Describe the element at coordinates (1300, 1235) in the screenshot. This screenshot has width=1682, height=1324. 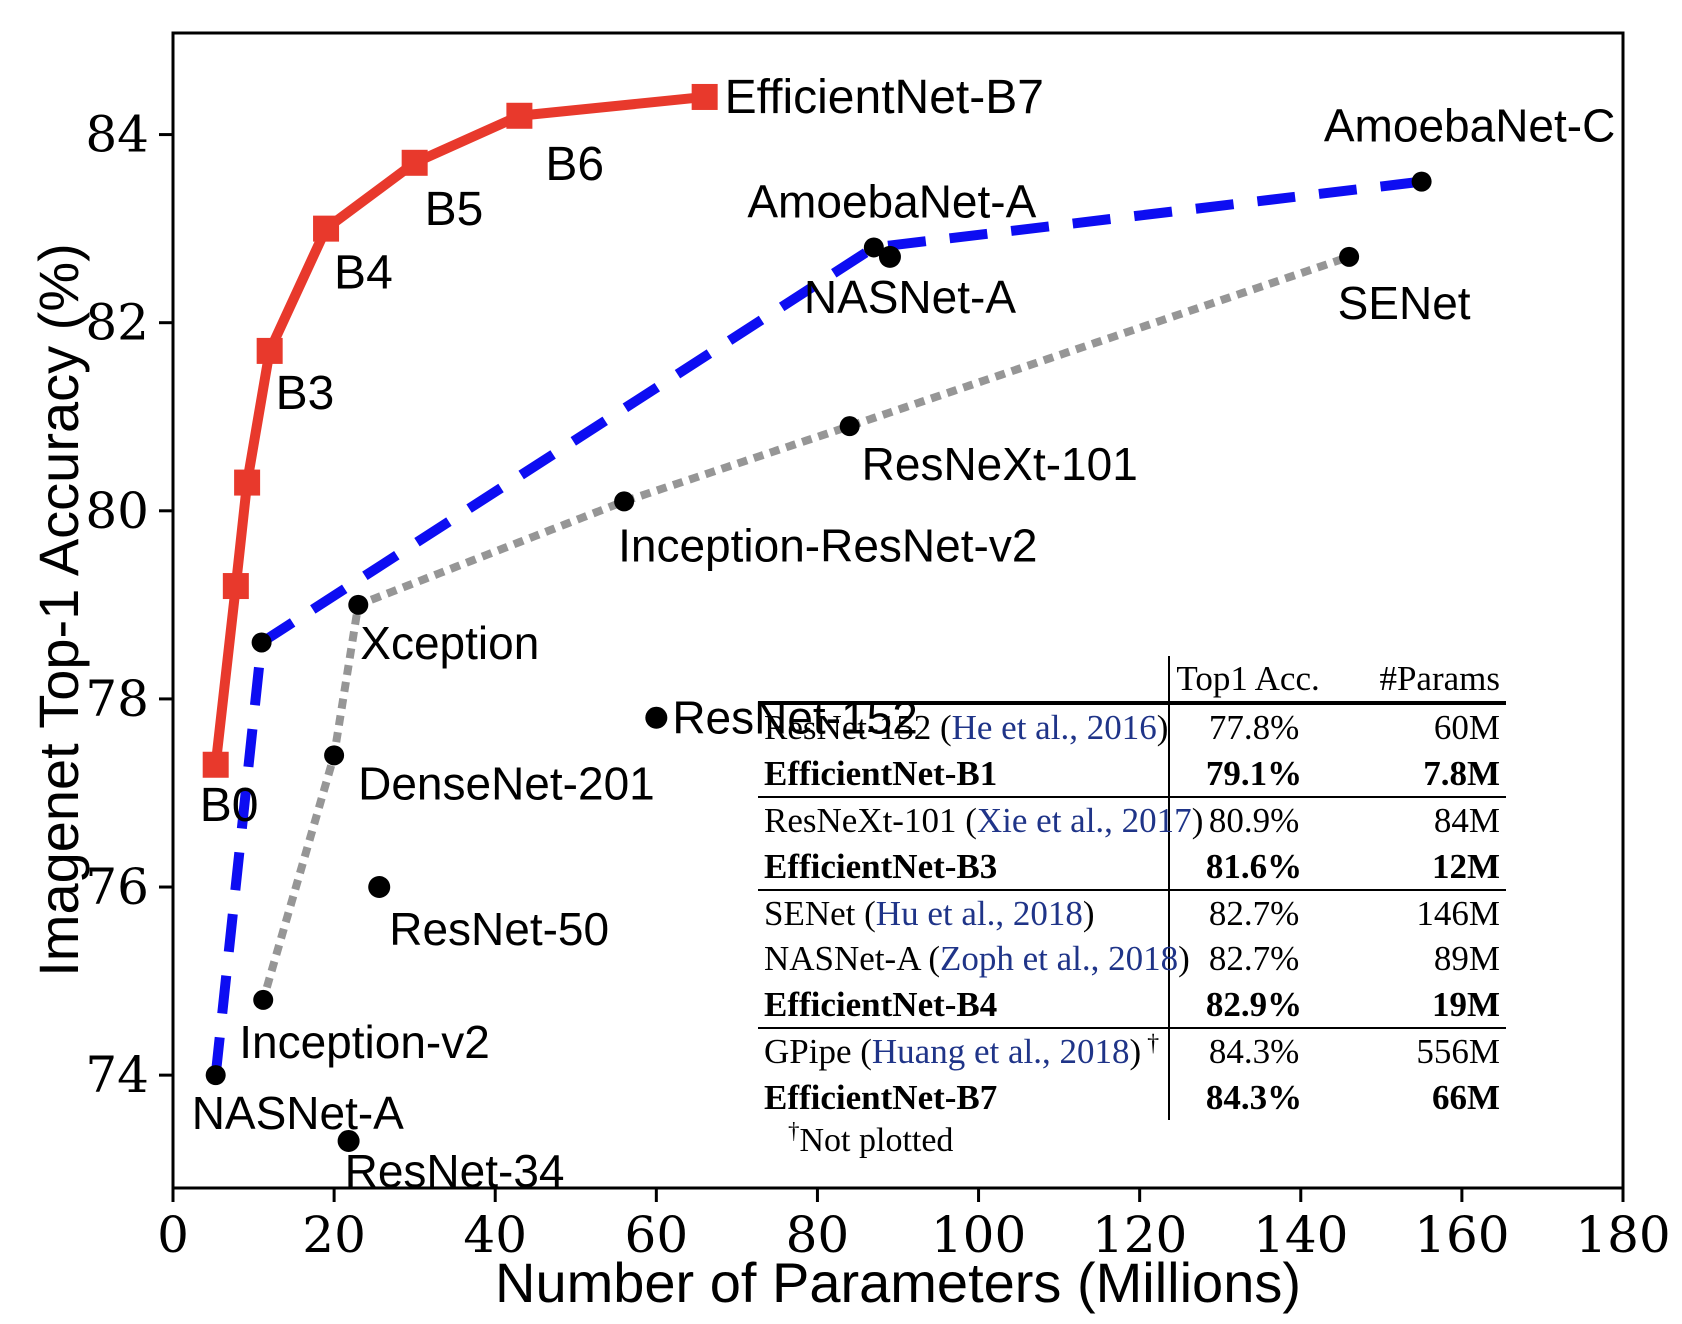
I see `x-tick-label: 140` at that location.